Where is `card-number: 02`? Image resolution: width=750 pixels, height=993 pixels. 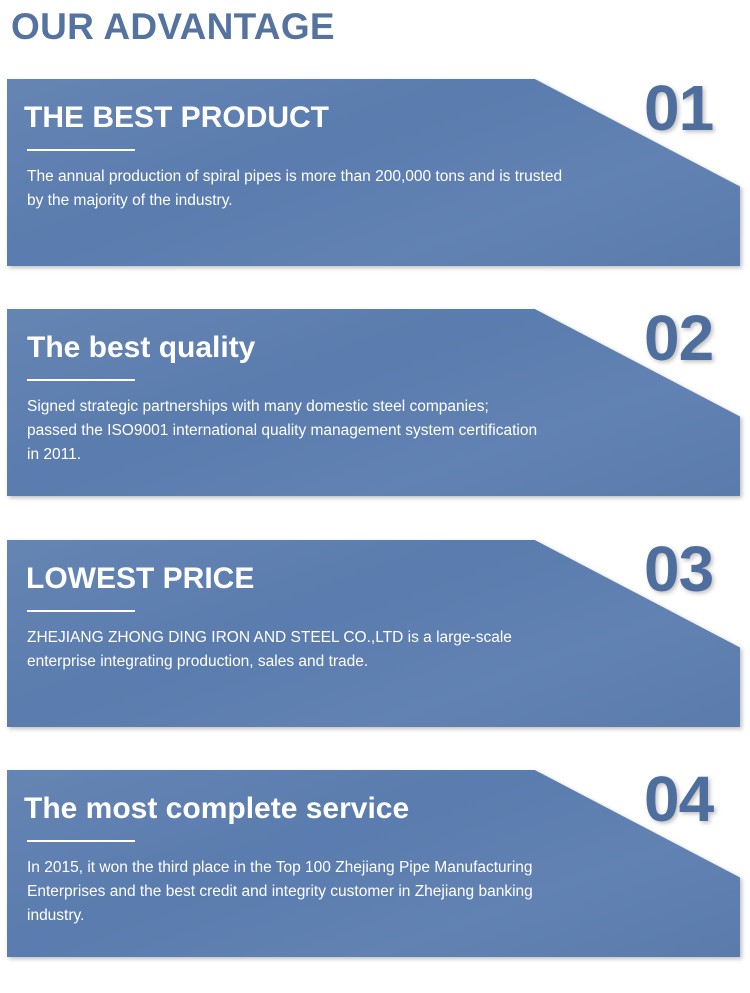 card-number: 02 is located at coordinates (679, 338).